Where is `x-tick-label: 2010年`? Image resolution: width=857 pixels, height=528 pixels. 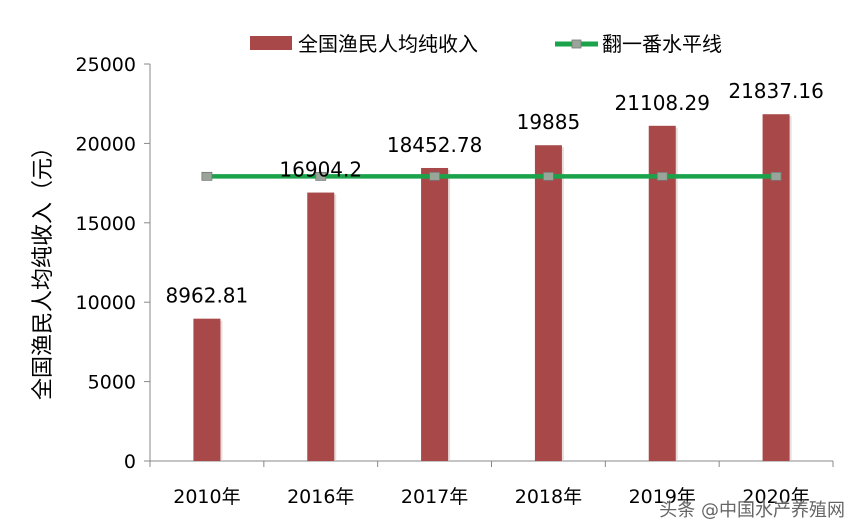
x-tick-label: 2010年 is located at coordinates (206, 497).